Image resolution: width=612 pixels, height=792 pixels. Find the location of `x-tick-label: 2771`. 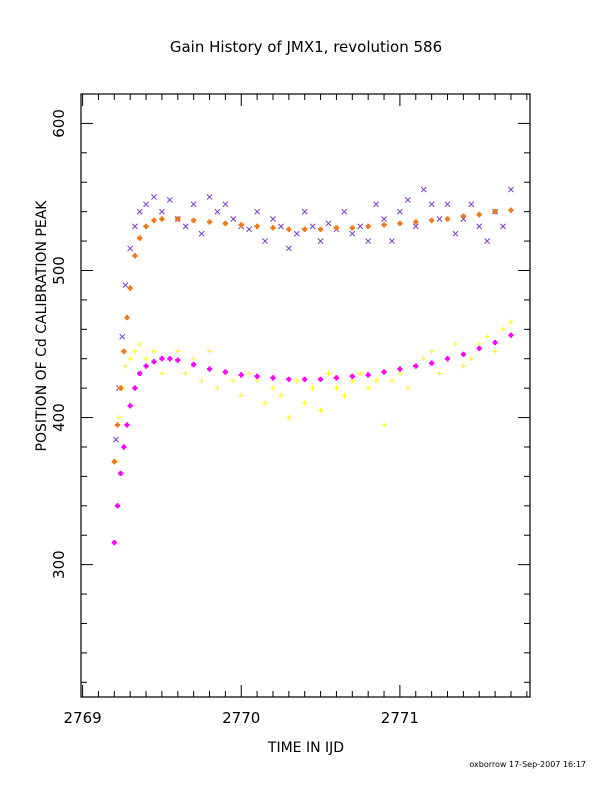

x-tick-label: 2771 is located at coordinates (400, 718).